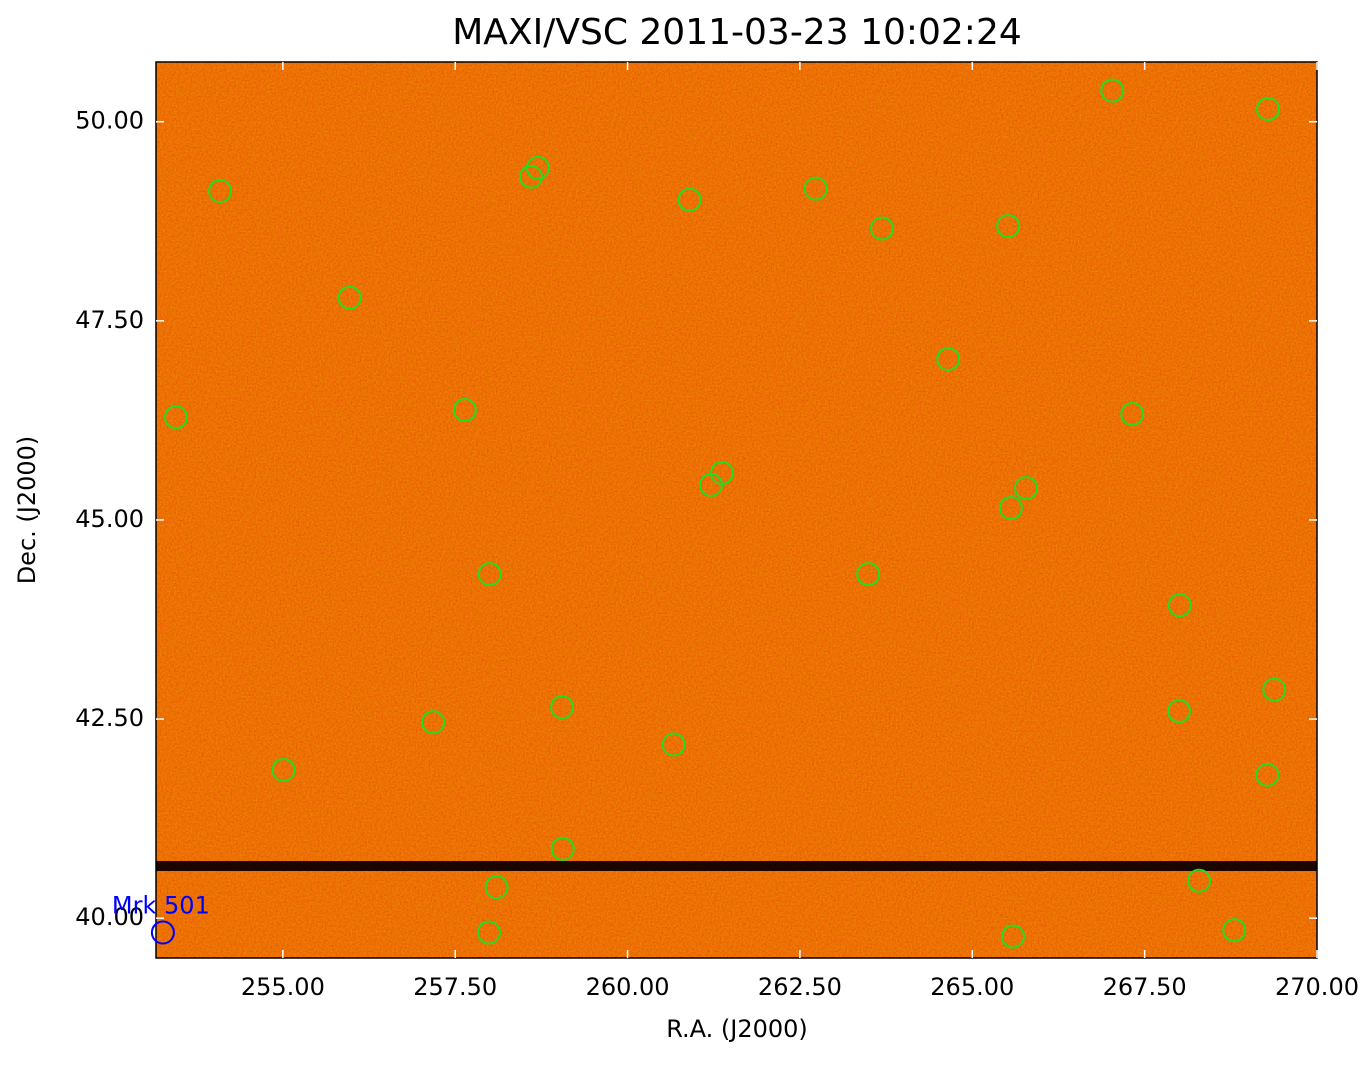  I want to click on annotation-label: Mrk 501, so click(161, 906).